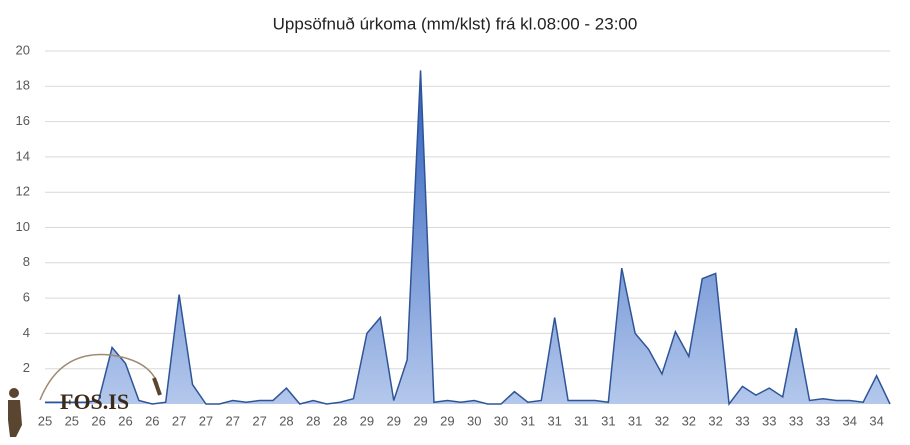 The image size is (910, 445). I want to click on y-tick-label: 12, so click(23, 191).